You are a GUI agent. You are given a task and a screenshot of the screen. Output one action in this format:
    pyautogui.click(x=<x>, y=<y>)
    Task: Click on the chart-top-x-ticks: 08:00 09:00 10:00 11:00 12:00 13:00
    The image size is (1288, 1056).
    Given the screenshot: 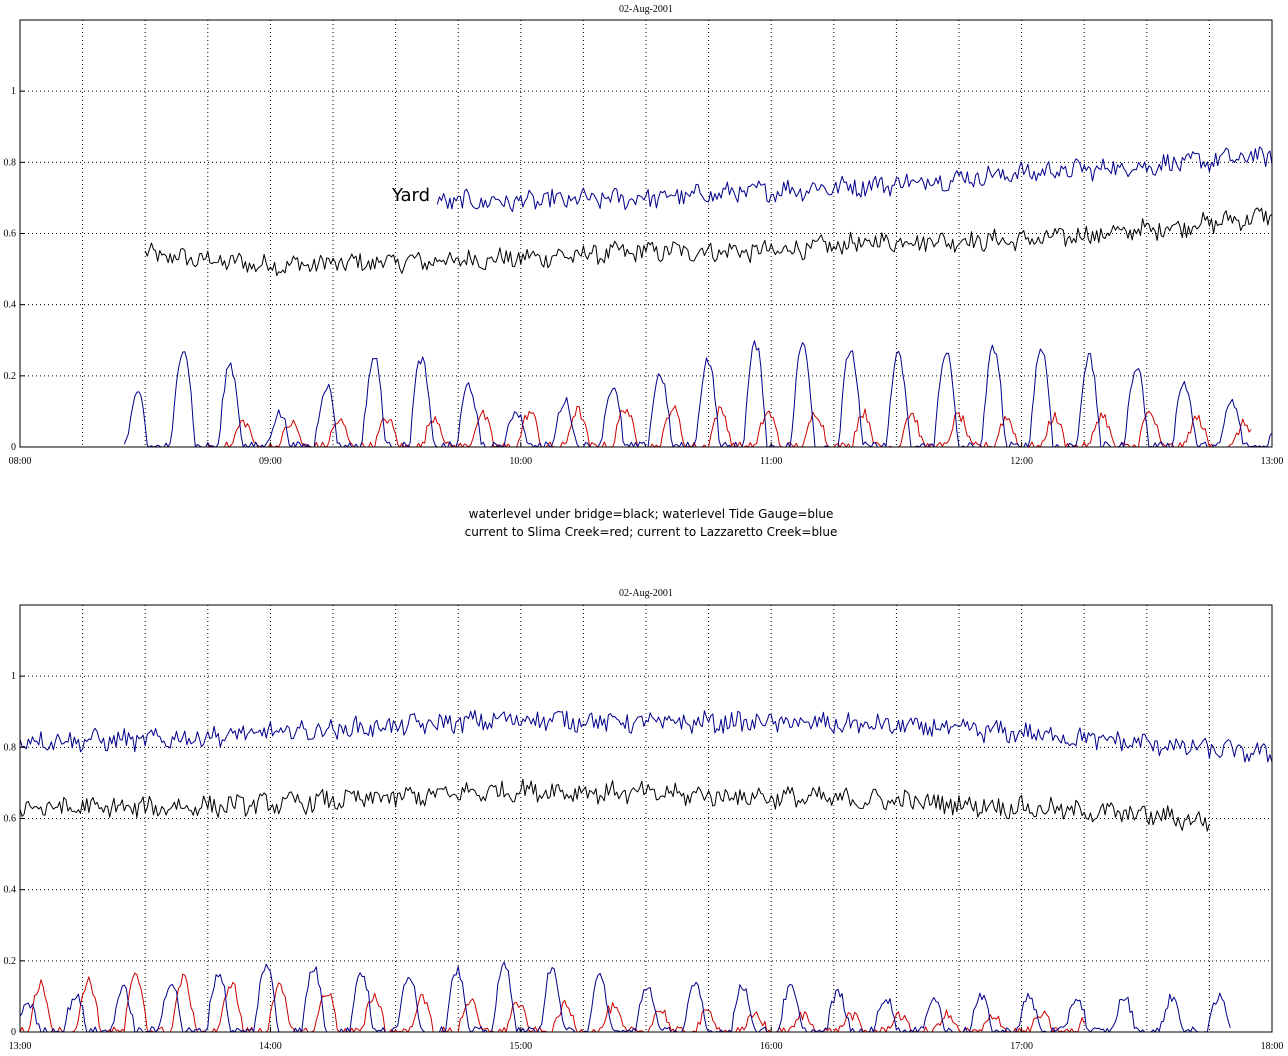 What is the action you would take?
    pyautogui.click(x=646, y=454)
    